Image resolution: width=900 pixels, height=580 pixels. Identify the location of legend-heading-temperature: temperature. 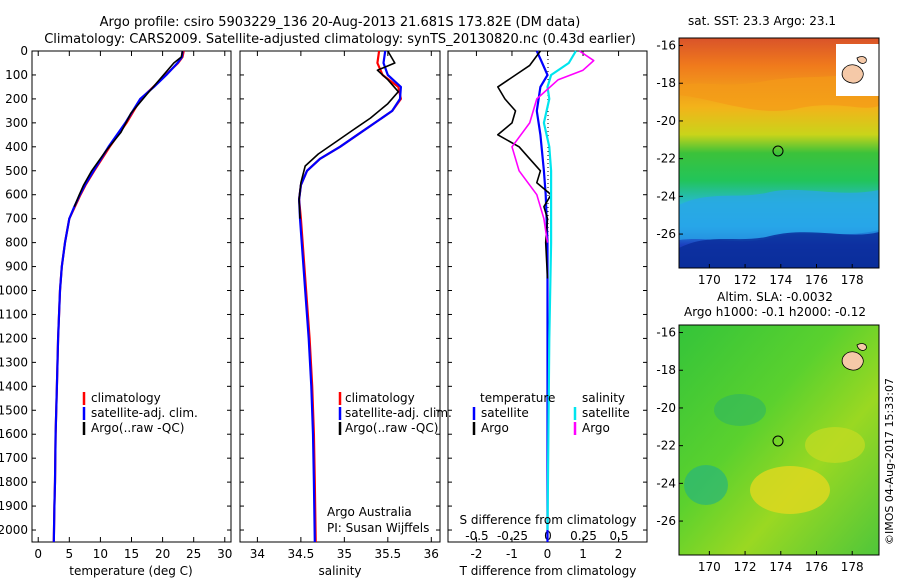
(517, 398).